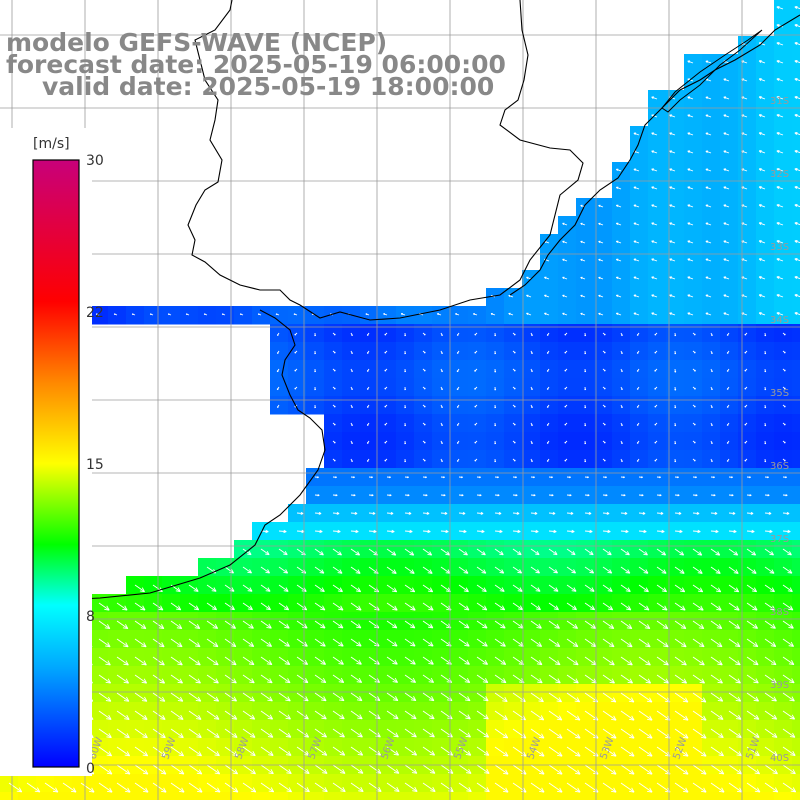 This screenshot has height=800, width=800. I want to click on lat-label: 34S, so click(779, 320).